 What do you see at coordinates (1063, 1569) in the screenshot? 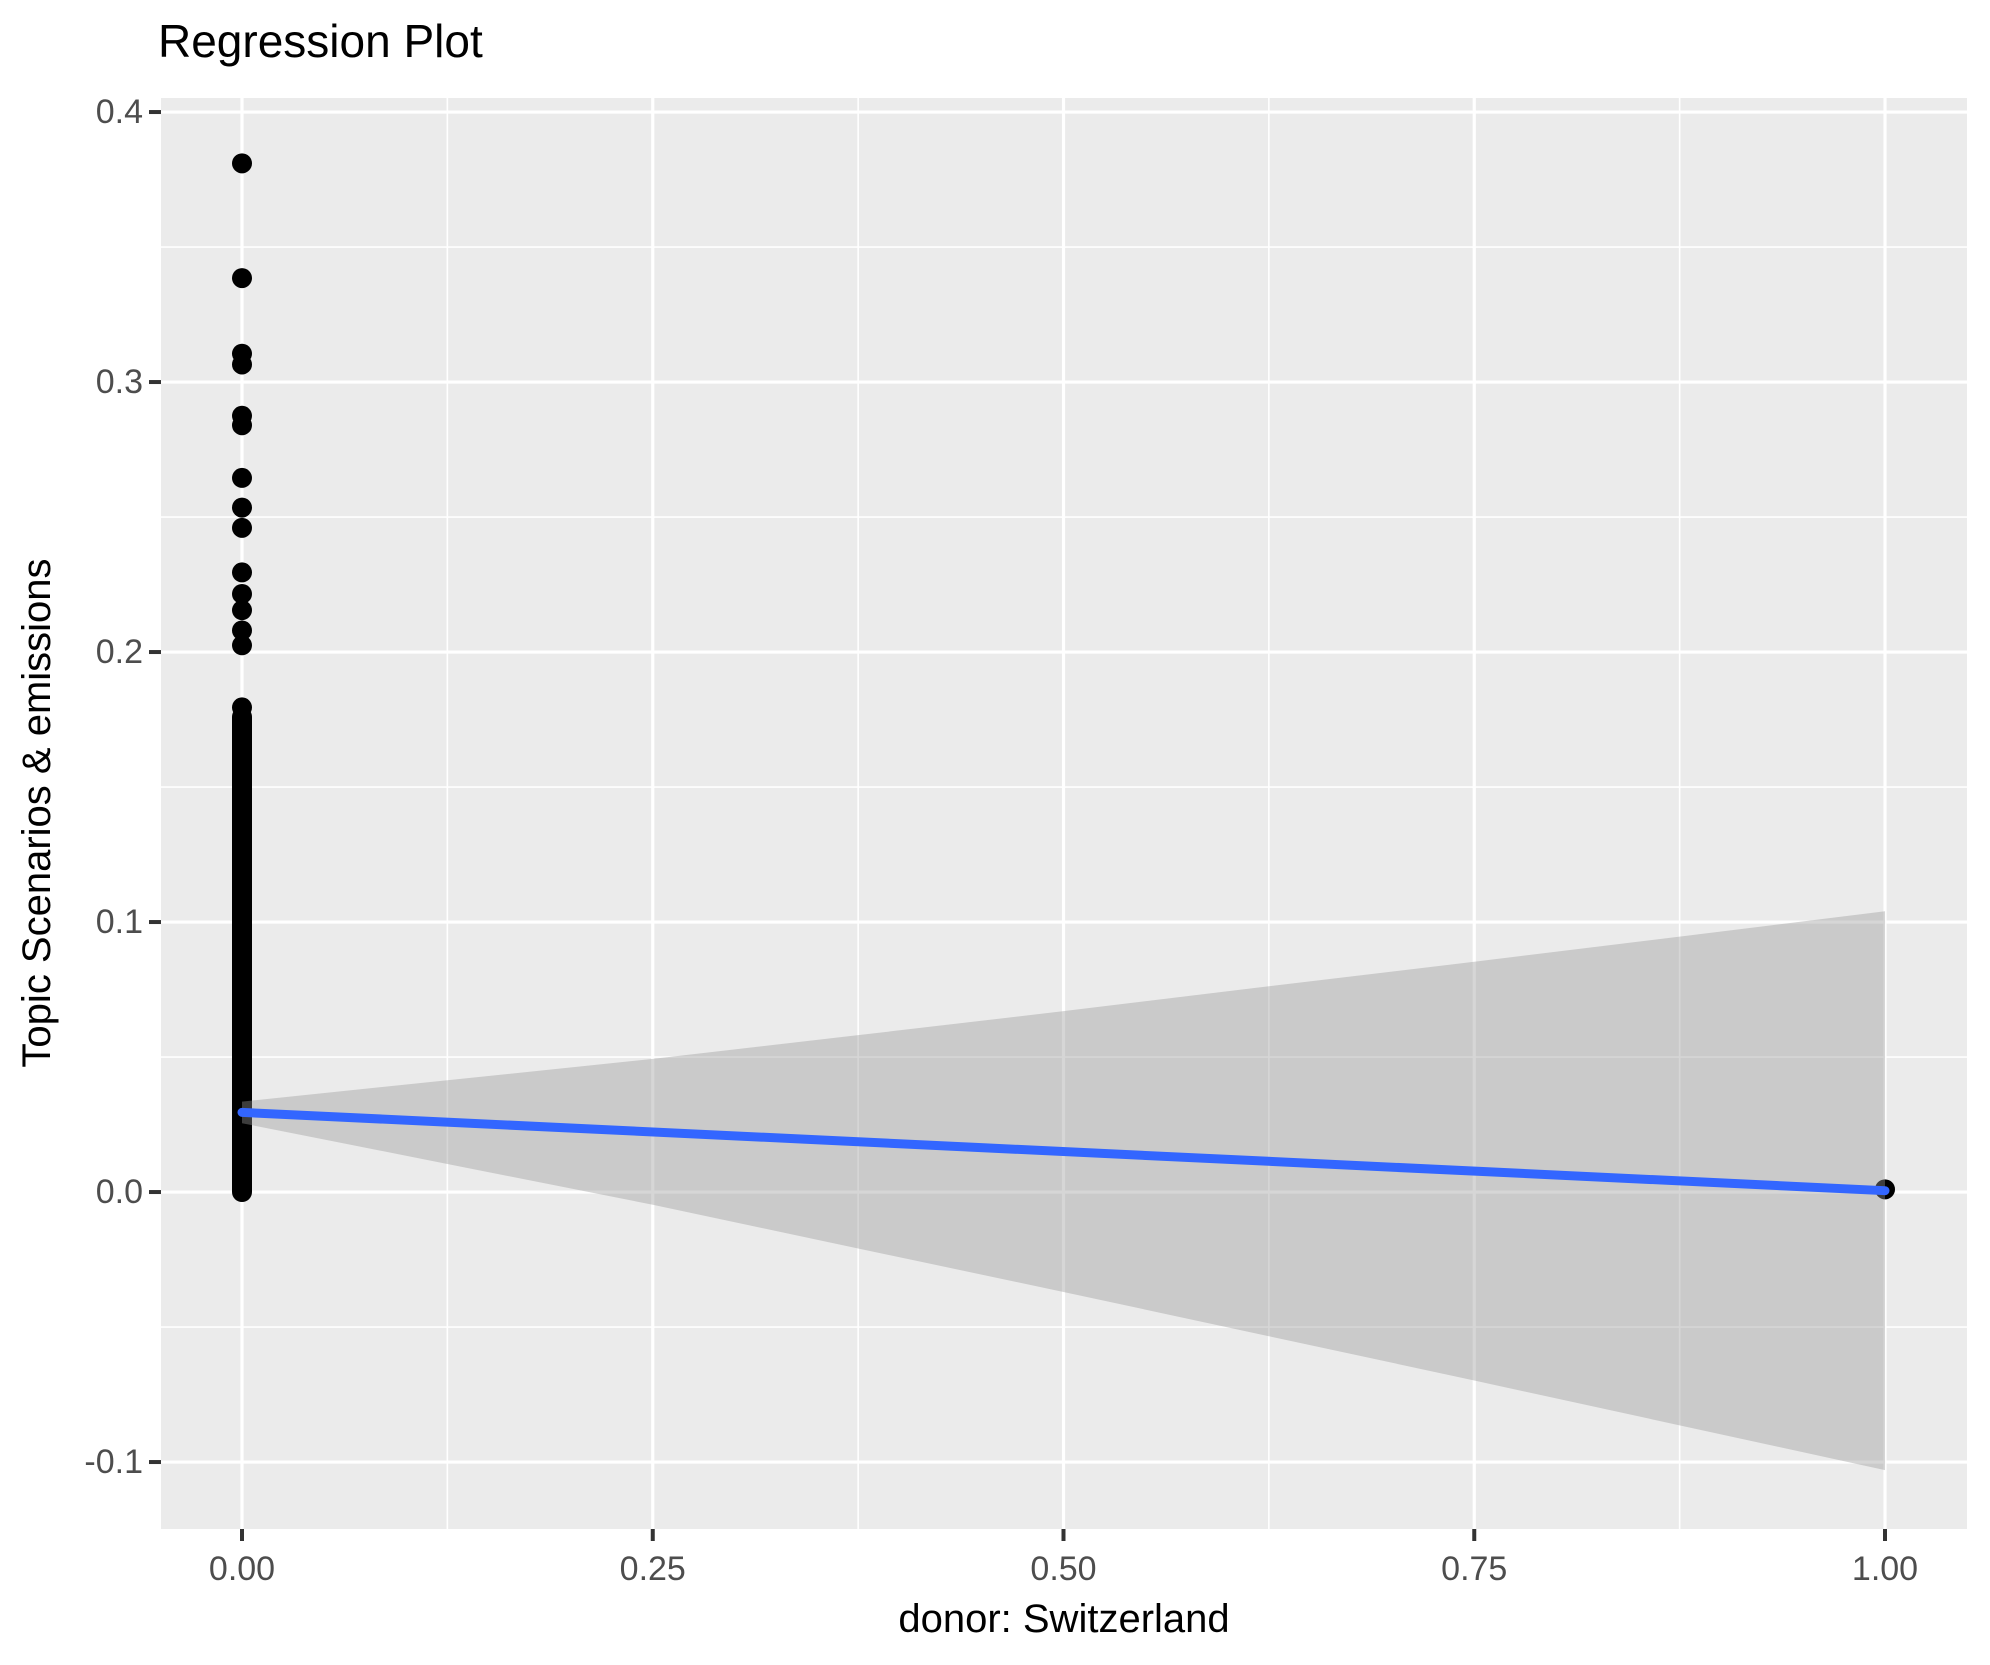
I see `x-tick-label: 0.50` at bounding box center [1063, 1569].